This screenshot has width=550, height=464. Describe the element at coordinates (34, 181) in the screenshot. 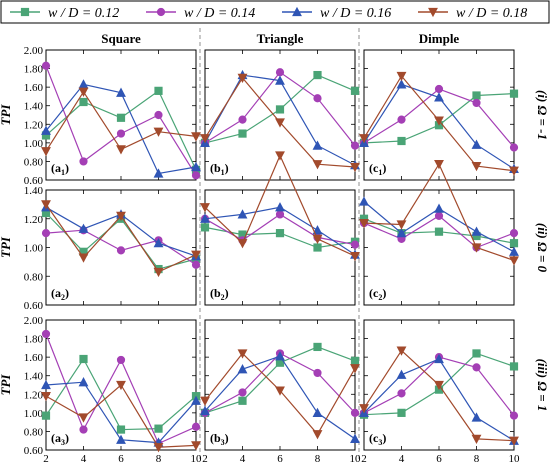

I see `y-tick-label: 0.60` at that location.